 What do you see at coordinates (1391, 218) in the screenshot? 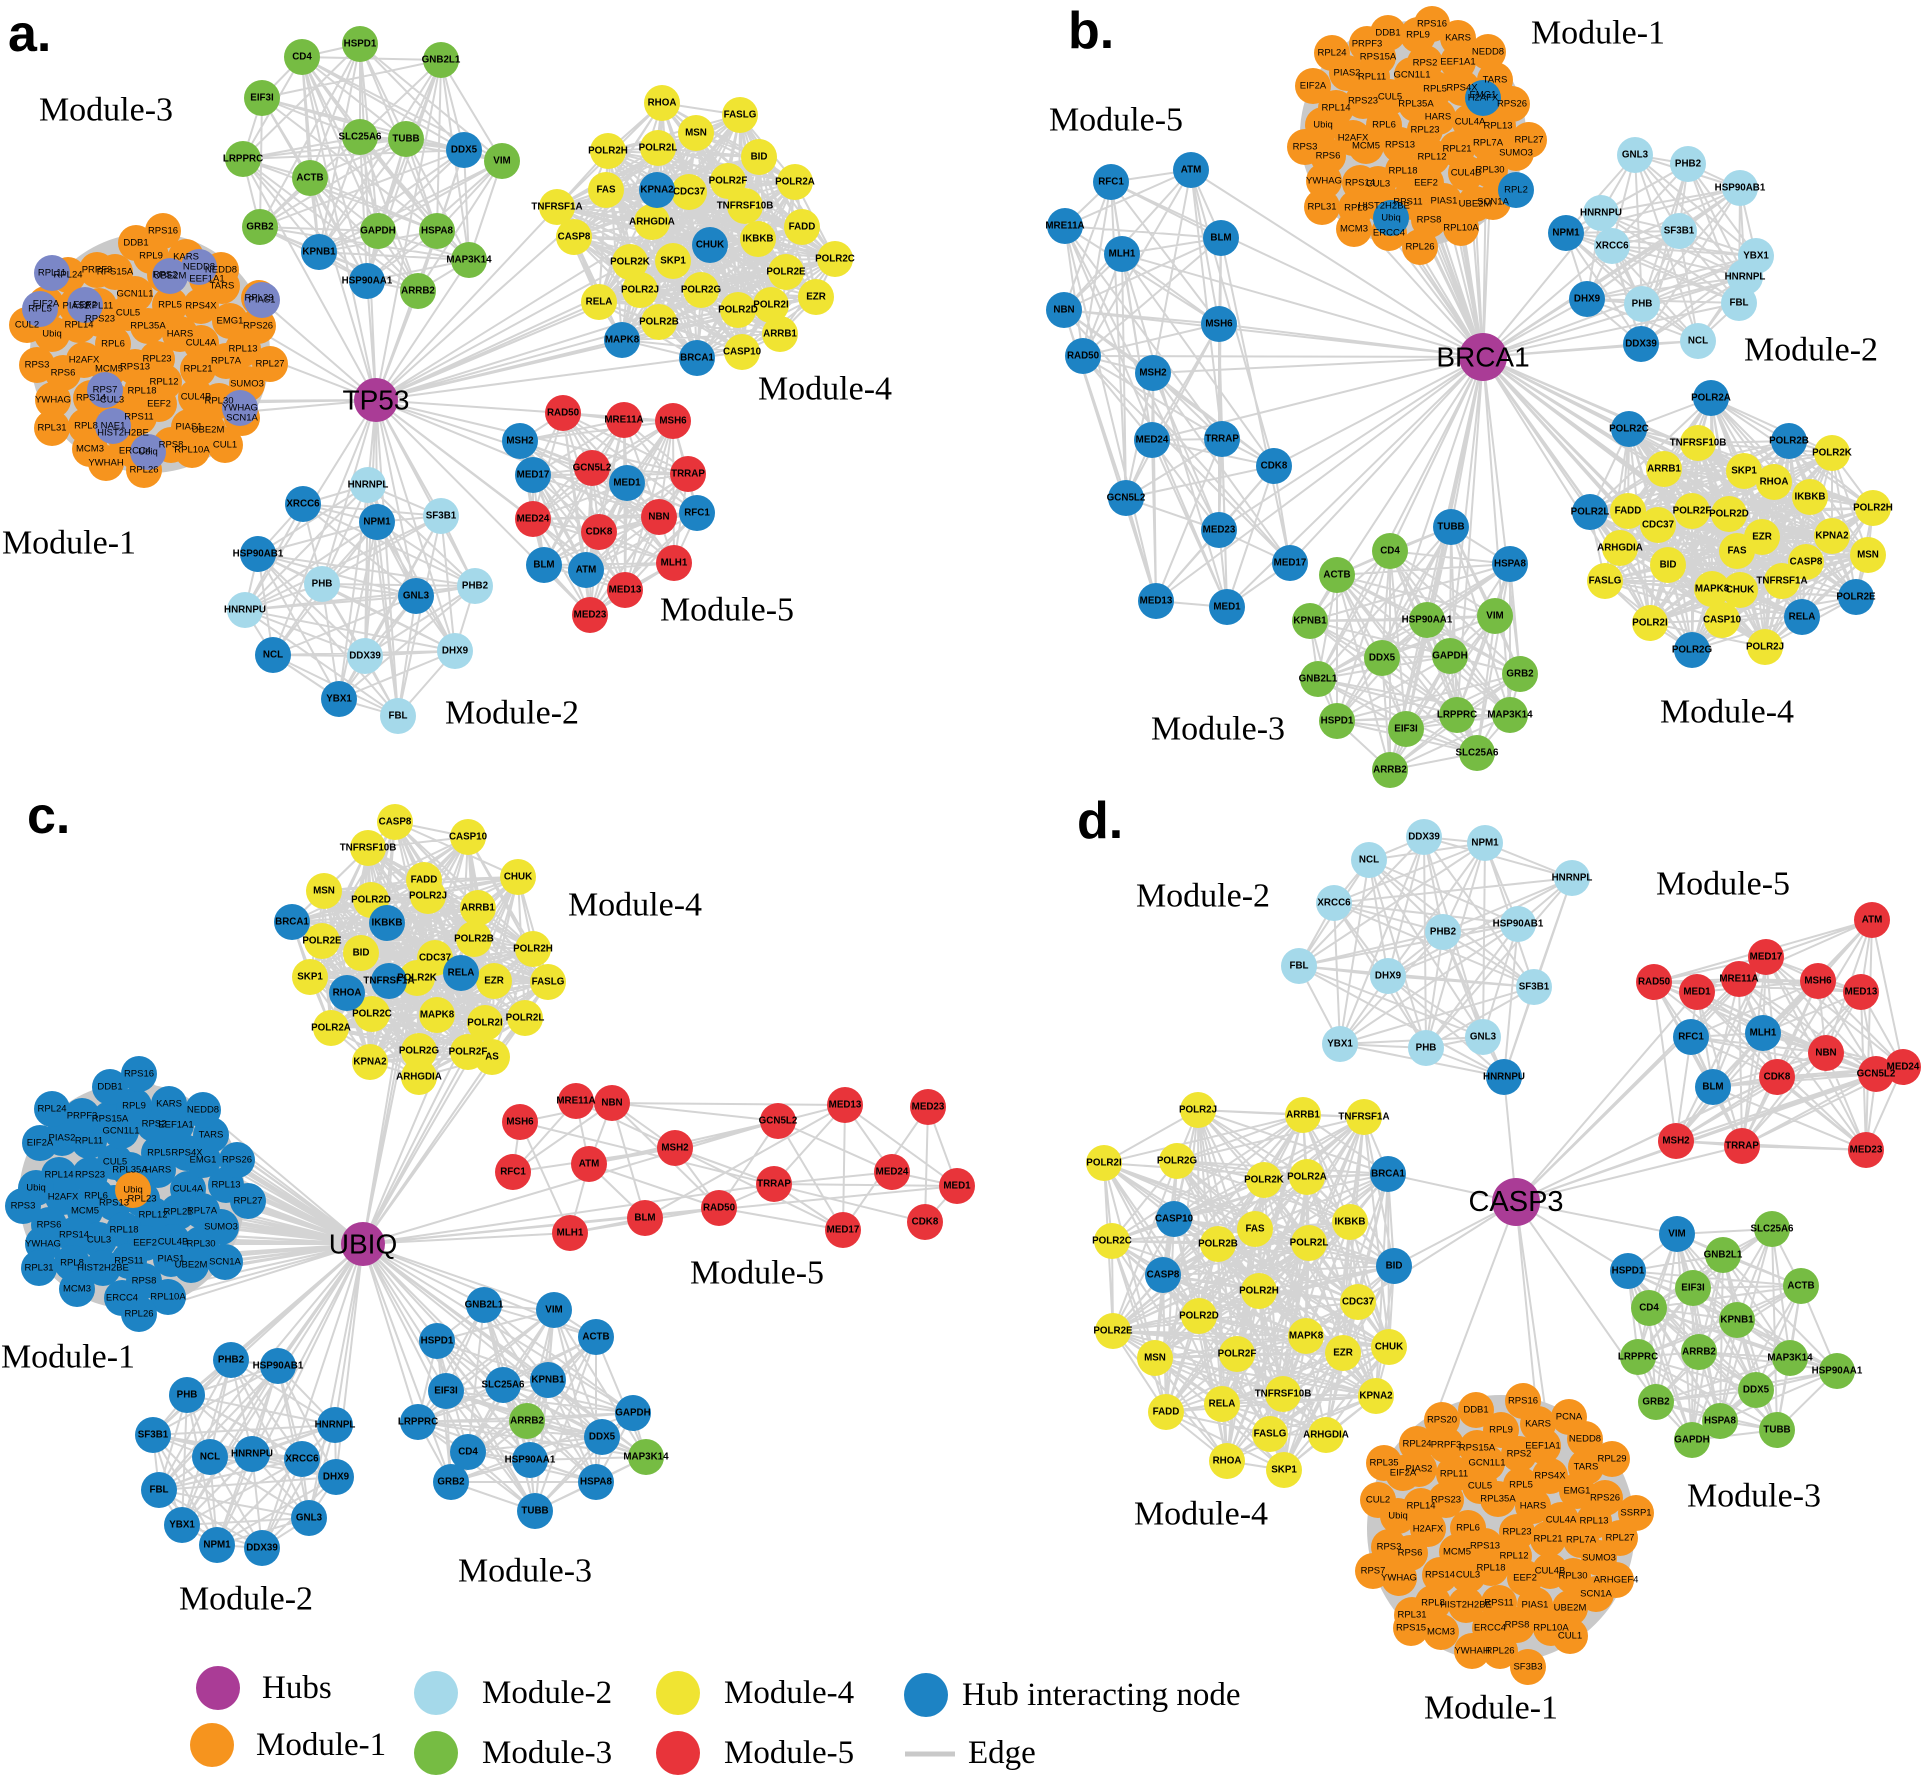
I see `svg-text: Ubiq` at bounding box center [1391, 218].